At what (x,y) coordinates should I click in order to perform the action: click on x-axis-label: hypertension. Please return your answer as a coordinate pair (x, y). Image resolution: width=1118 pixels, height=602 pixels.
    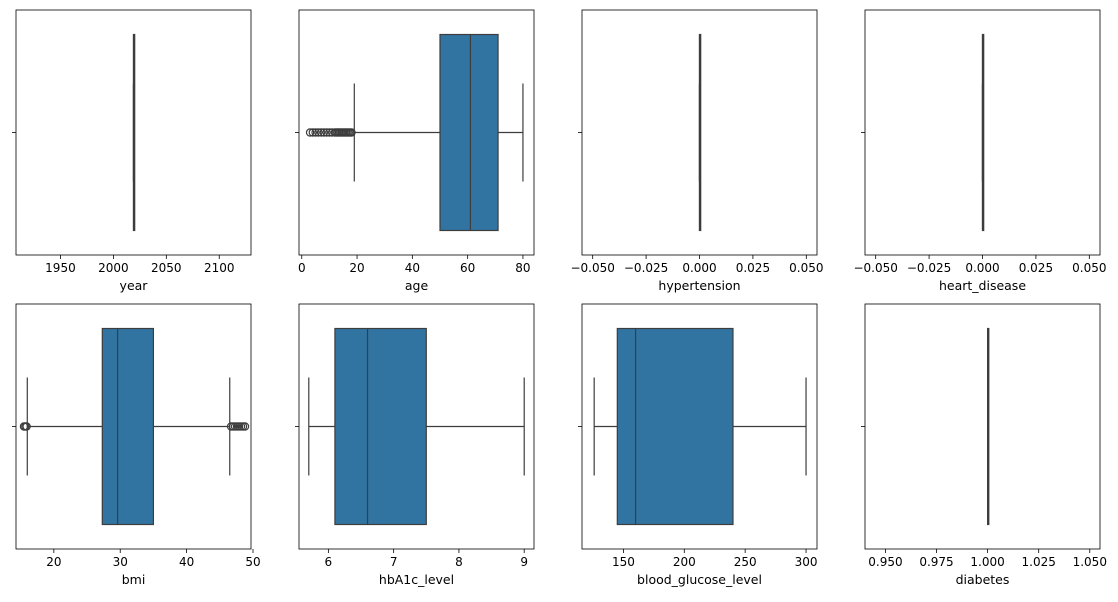
    Looking at the image, I should click on (699, 285).